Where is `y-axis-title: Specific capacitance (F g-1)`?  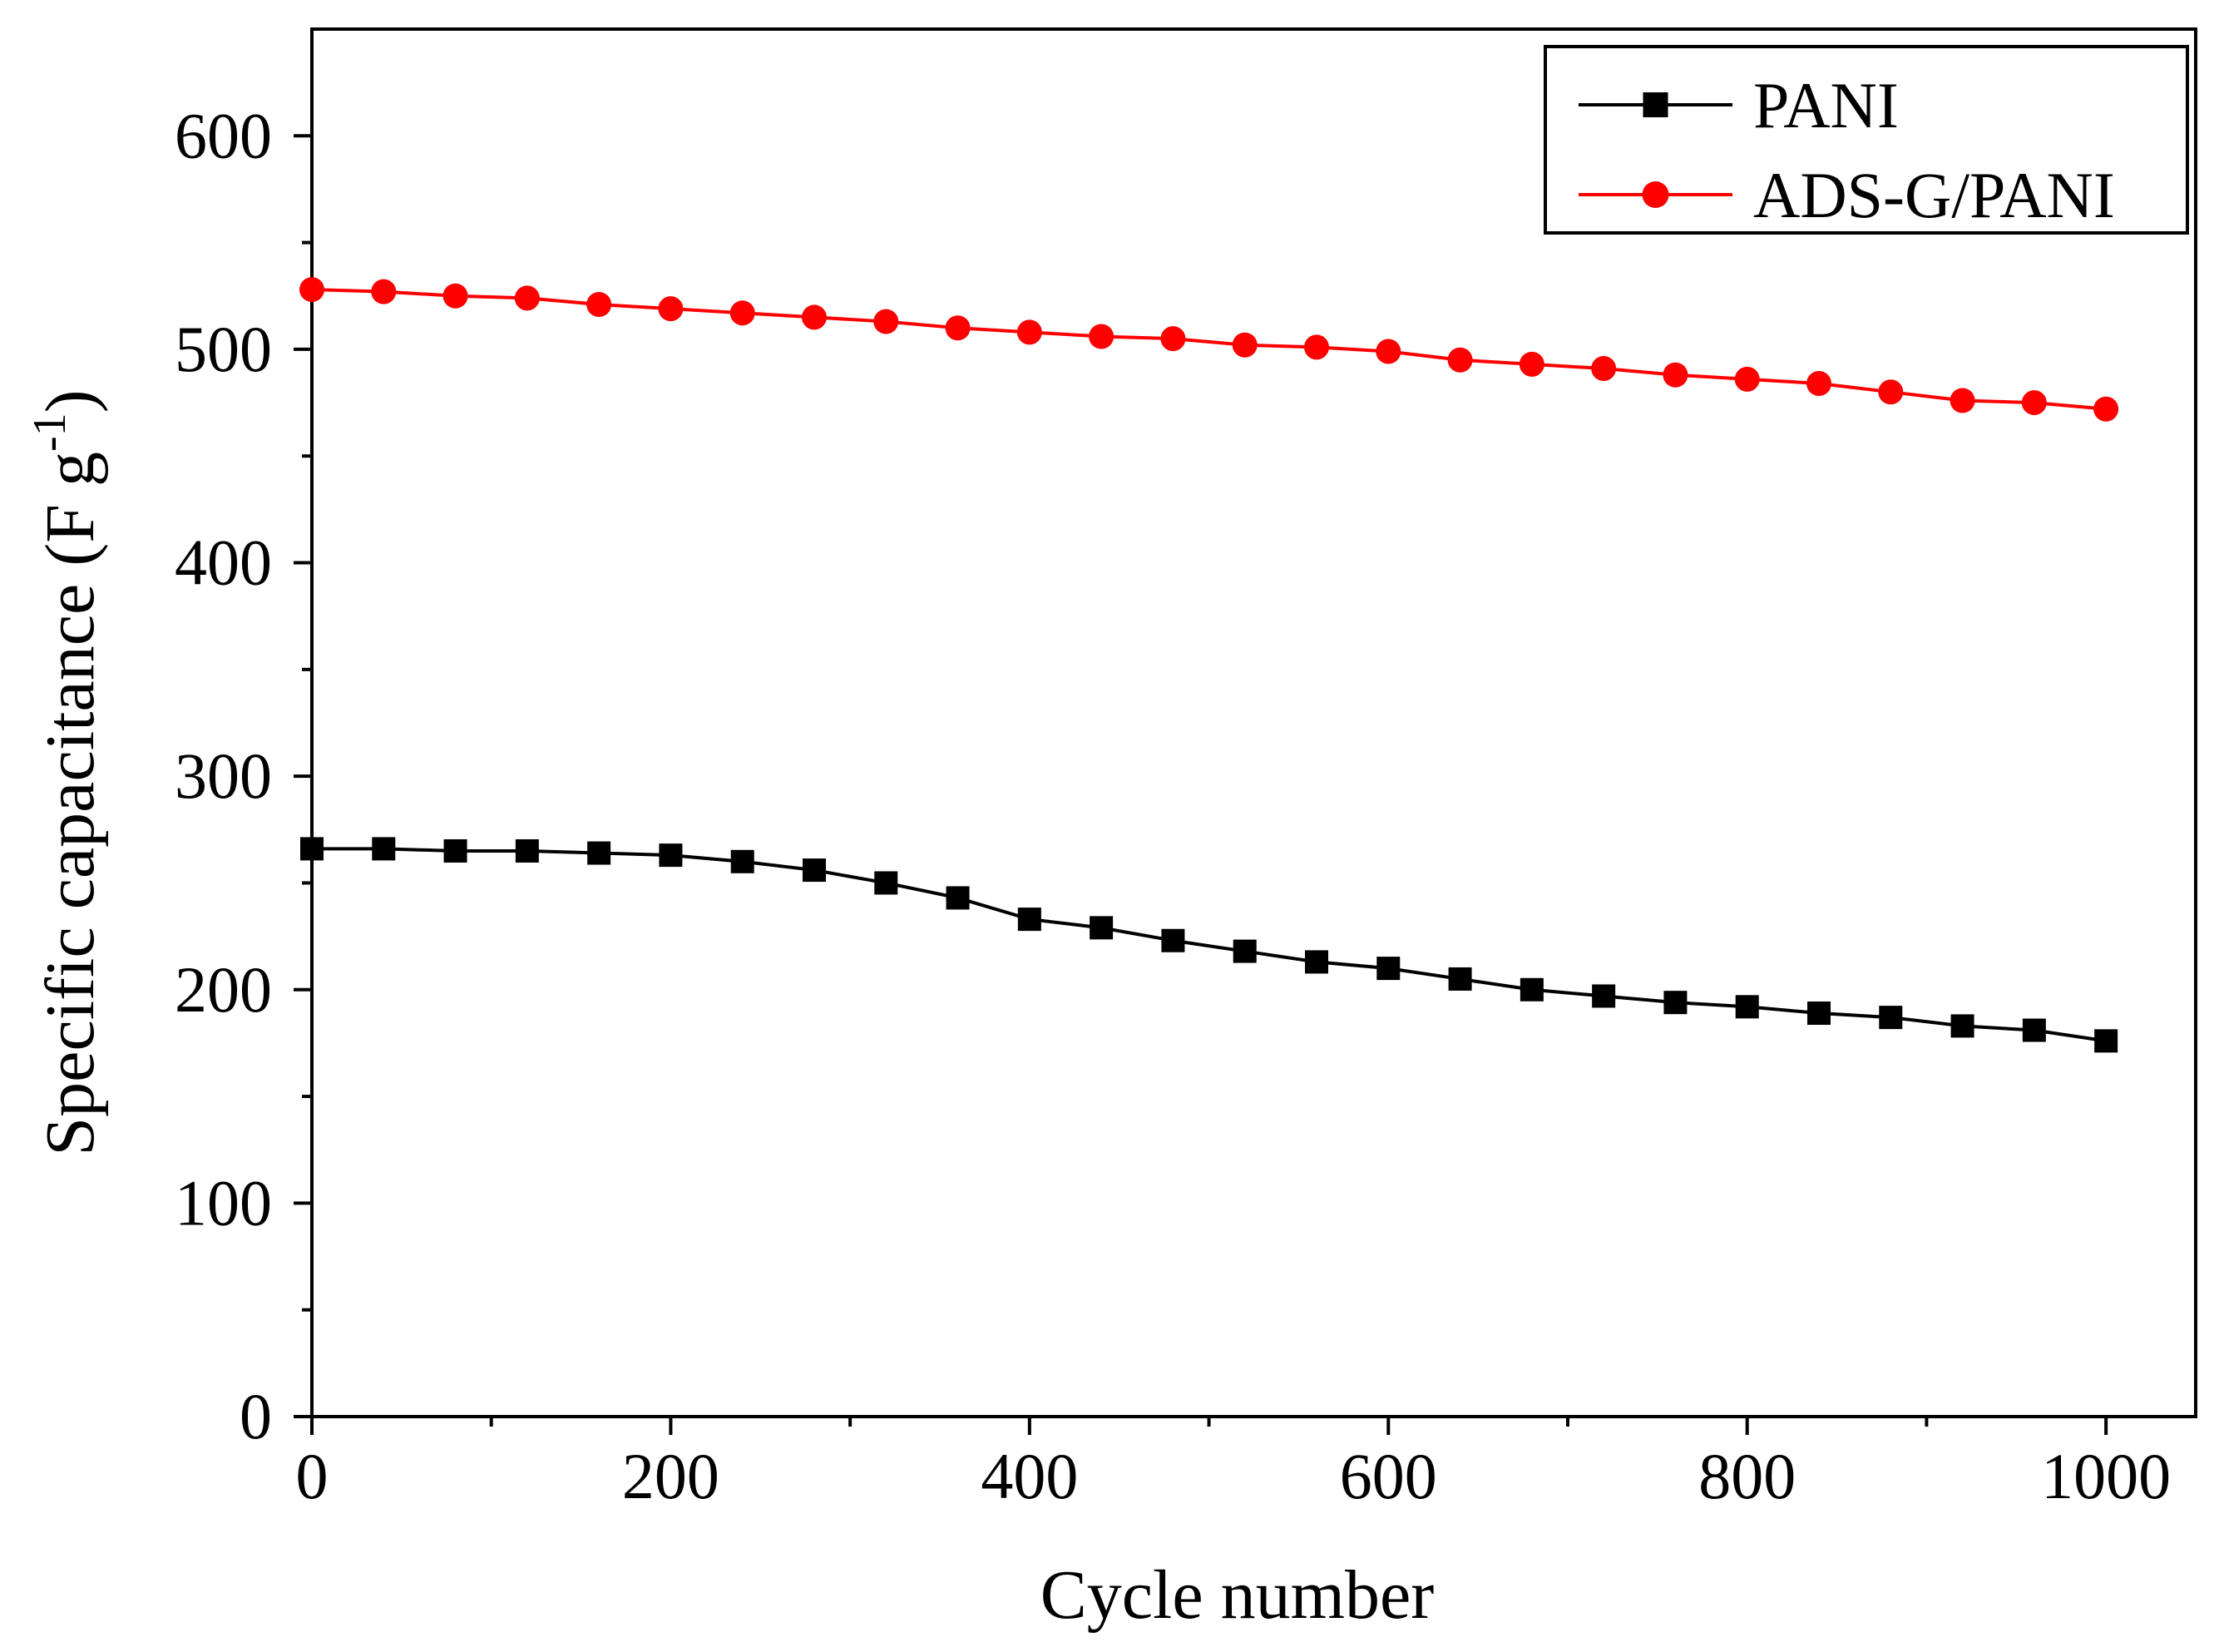 y-axis-title: Specific capacitance (F g-1) is located at coordinates (67, 772).